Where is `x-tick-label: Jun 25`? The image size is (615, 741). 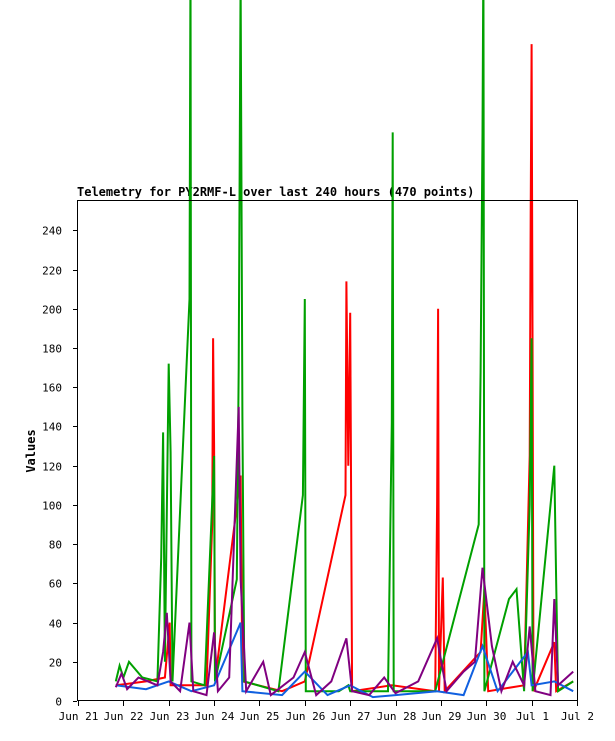
x-tick-label: Jun 25 is located at coordinates (260, 716).